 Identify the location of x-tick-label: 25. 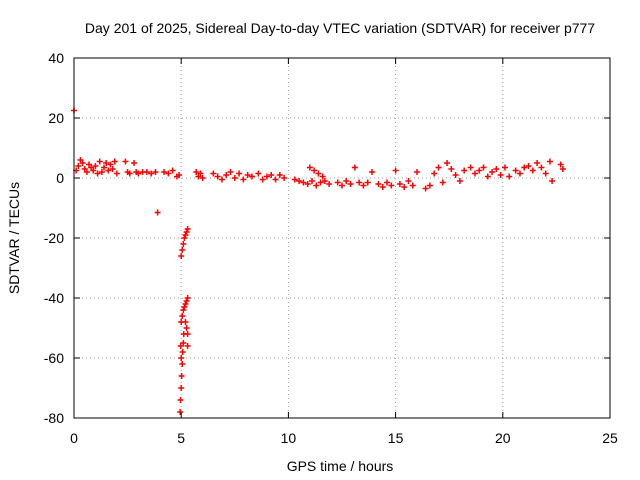
(610, 438).